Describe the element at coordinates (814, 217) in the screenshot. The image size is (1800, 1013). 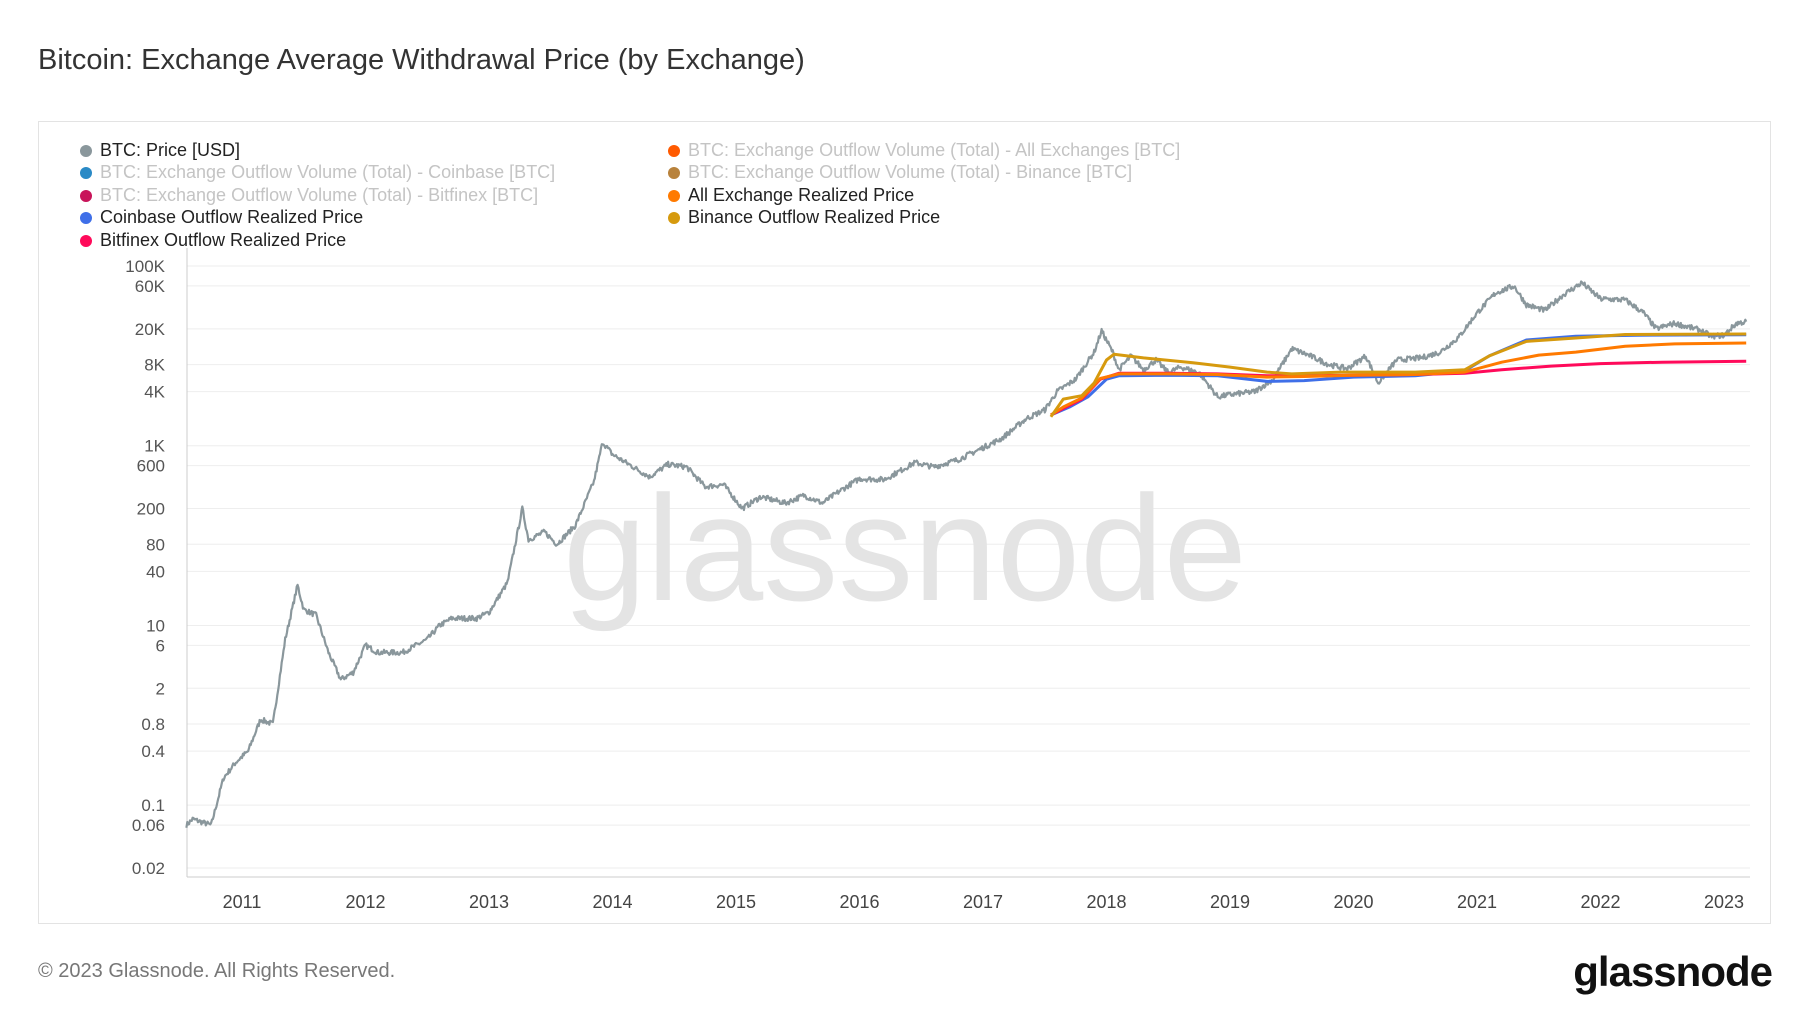
I see `legend-label: Binance Outflow Realized Price` at that location.